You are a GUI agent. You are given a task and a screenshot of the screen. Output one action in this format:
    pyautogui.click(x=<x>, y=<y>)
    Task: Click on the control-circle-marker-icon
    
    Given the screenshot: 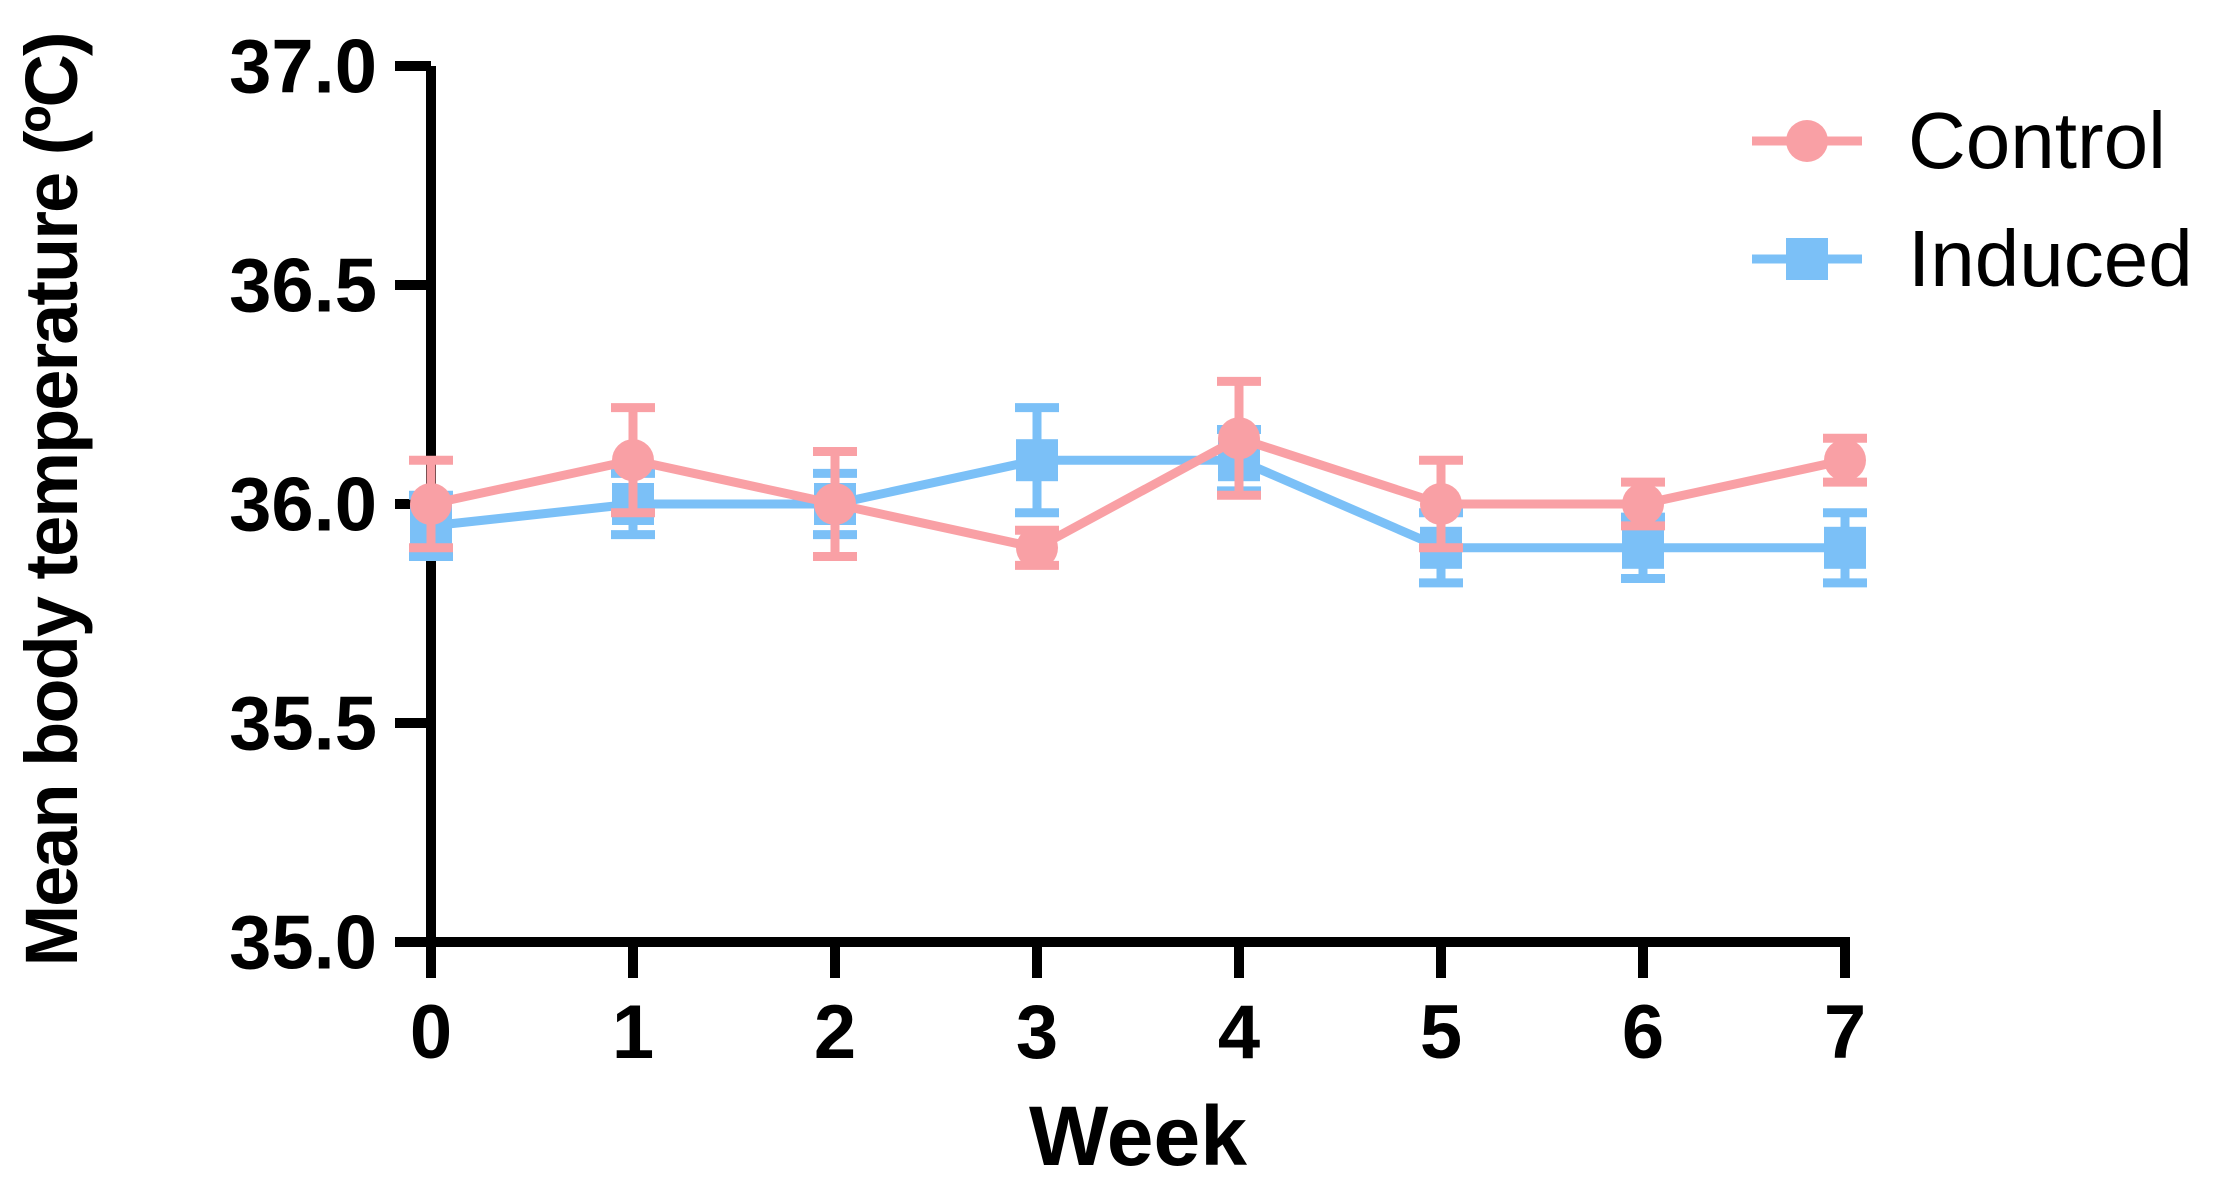 What is the action you would take?
    pyautogui.click(x=1807, y=141)
    